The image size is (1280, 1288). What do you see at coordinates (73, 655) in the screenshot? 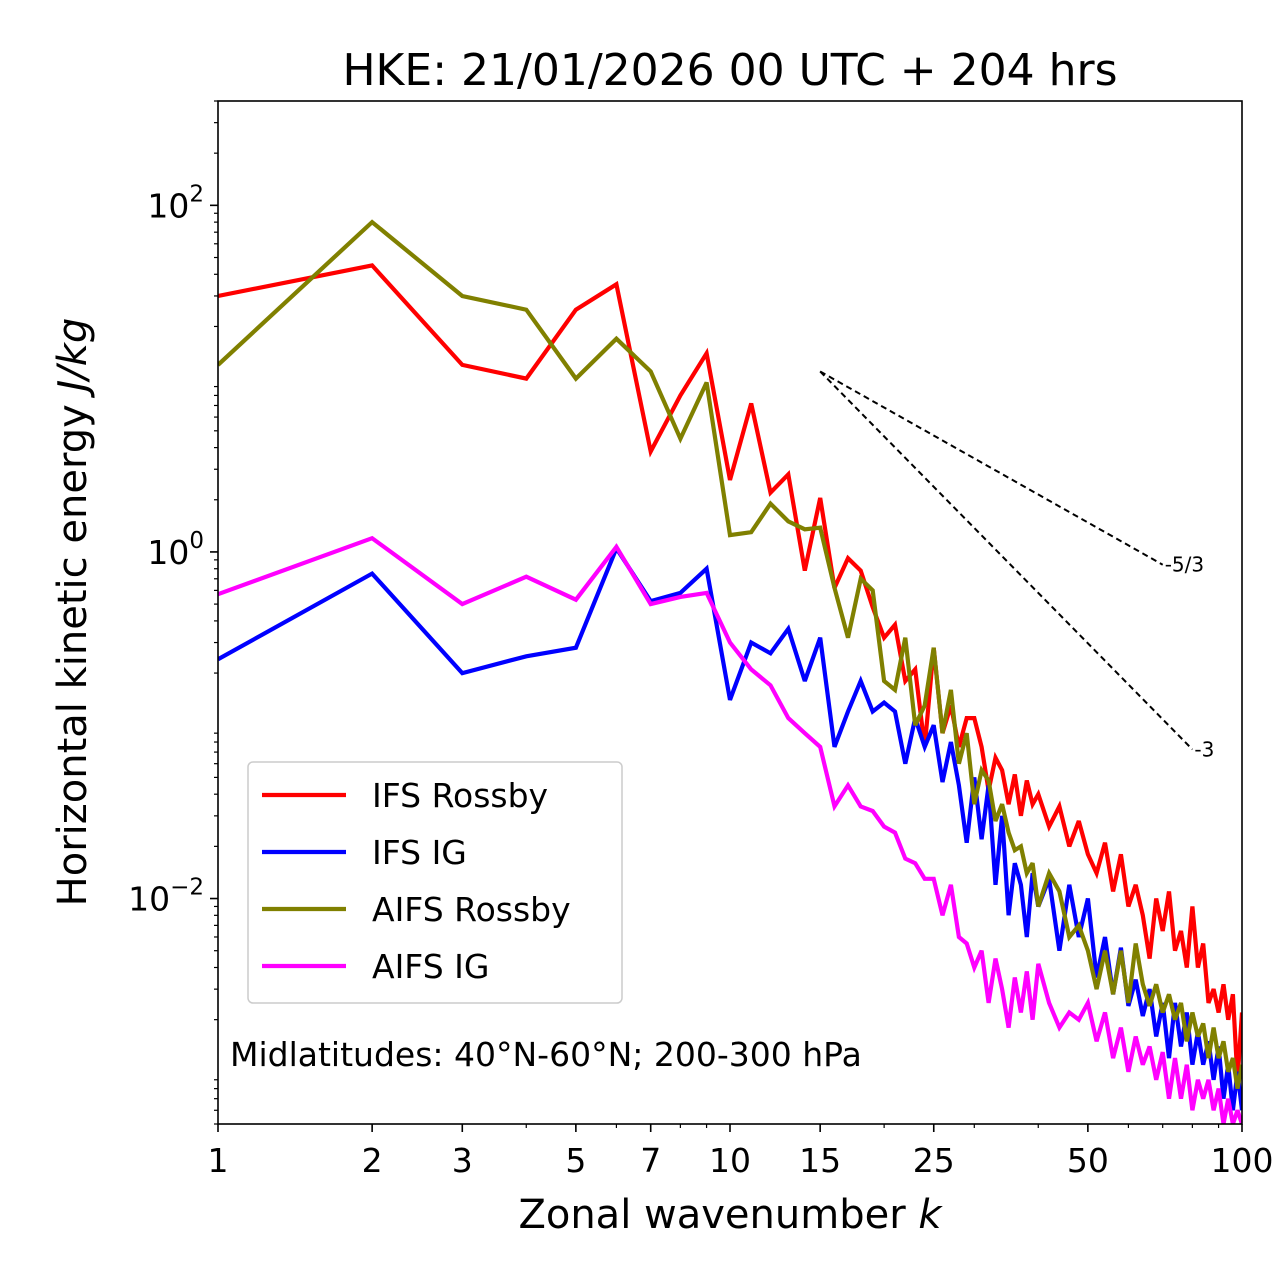
I see `y-axis-label-text: Horizontal kinetic energy` at bounding box center [73, 655].